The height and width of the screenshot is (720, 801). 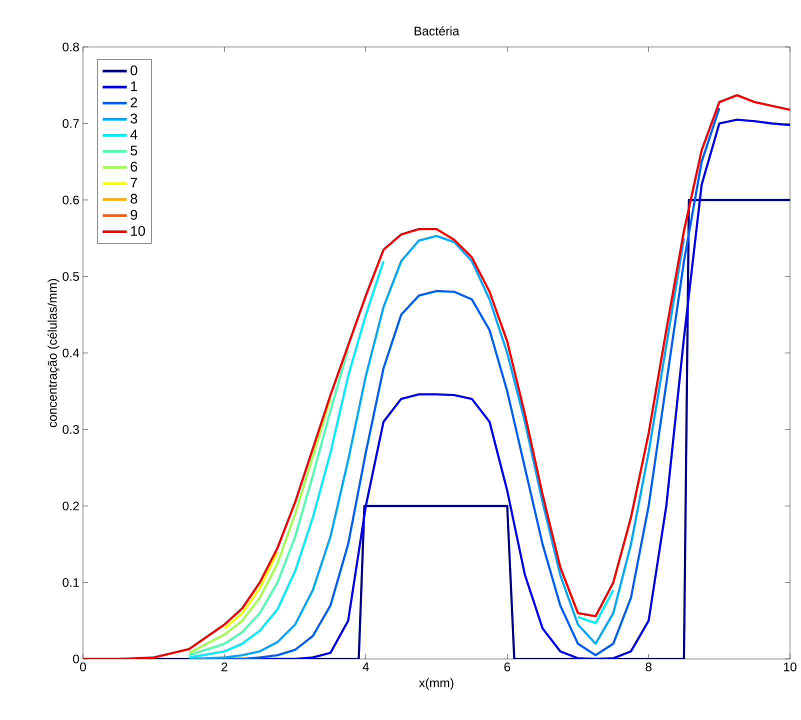 What do you see at coordinates (790, 667) in the screenshot?
I see `x-tick-label: 10` at bounding box center [790, 667].